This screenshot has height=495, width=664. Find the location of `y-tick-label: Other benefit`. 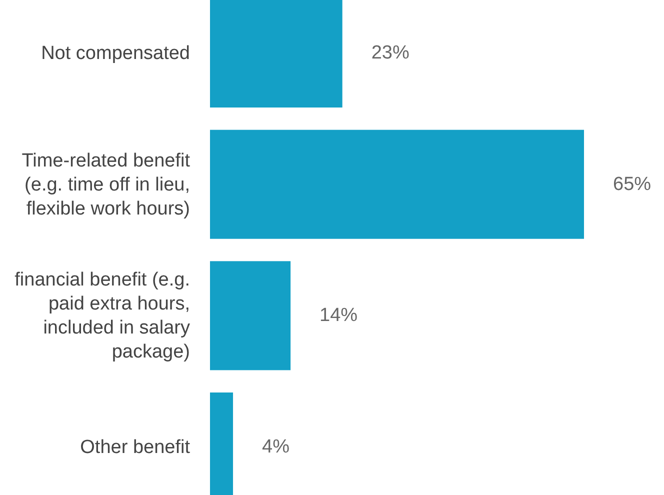

y-tick-label: Other benefit is located at coordinates (135, 447).